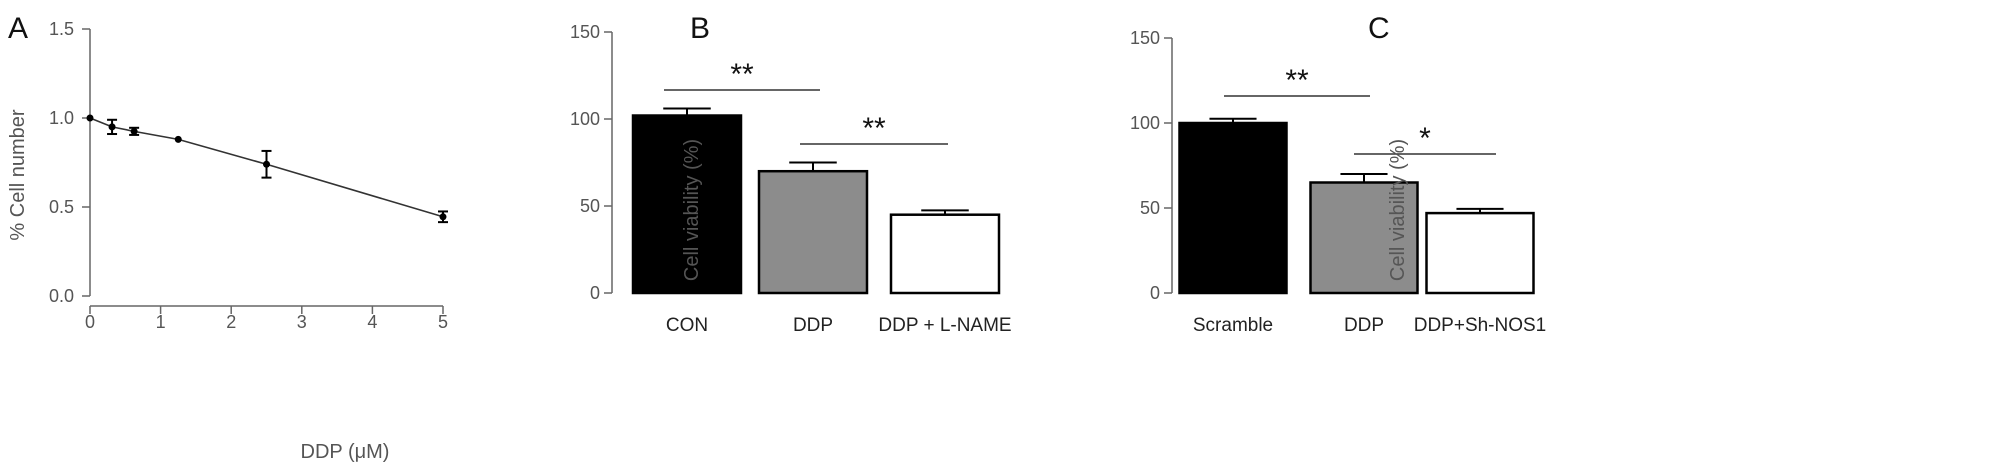 This screenshot has width=2008, height=470. Describe the element at coordinates (161, 322) in the screenshot. I see `x-tick-label: 1` at that location.